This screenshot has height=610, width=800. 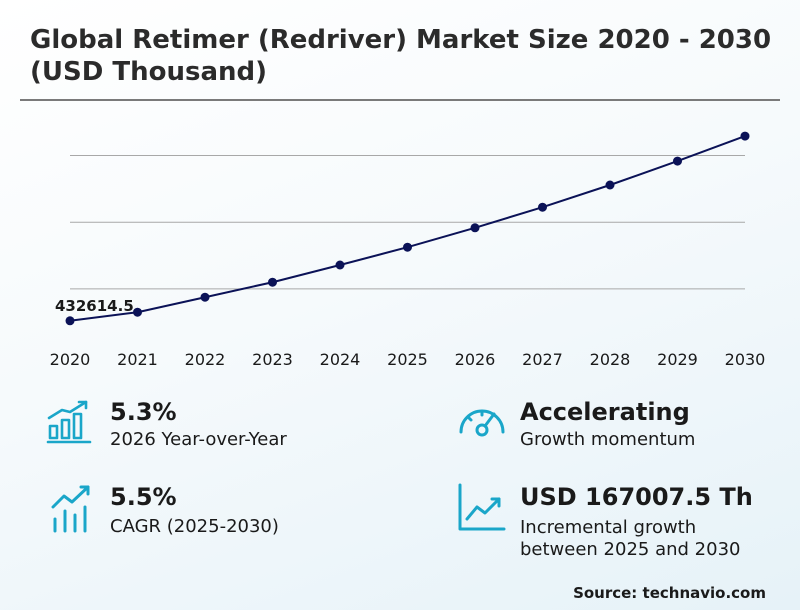 What do you see at coordinates (70, 509) in the screenshot?
I see `trend-up-bars-icon` at bounding box center [70, 509].